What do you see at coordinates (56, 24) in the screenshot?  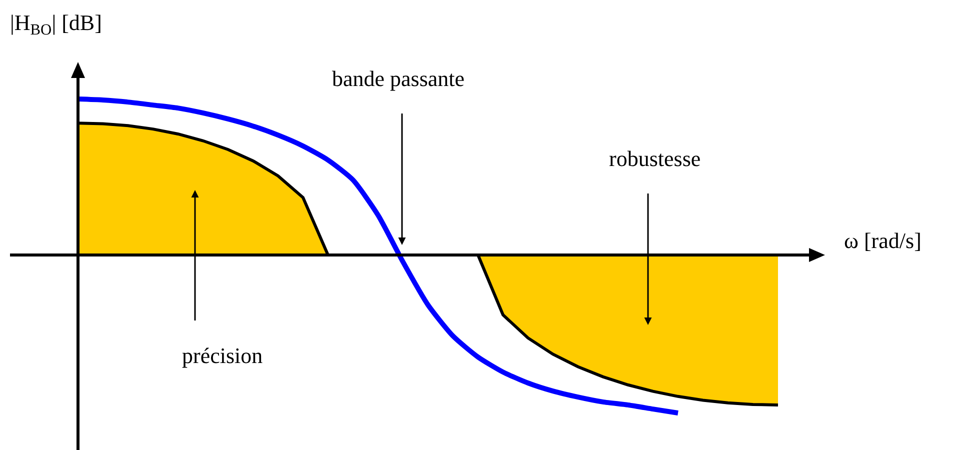 I see `y-axis-title: |H$_{BO}$| [dB]` at bounding box center [56, 24].